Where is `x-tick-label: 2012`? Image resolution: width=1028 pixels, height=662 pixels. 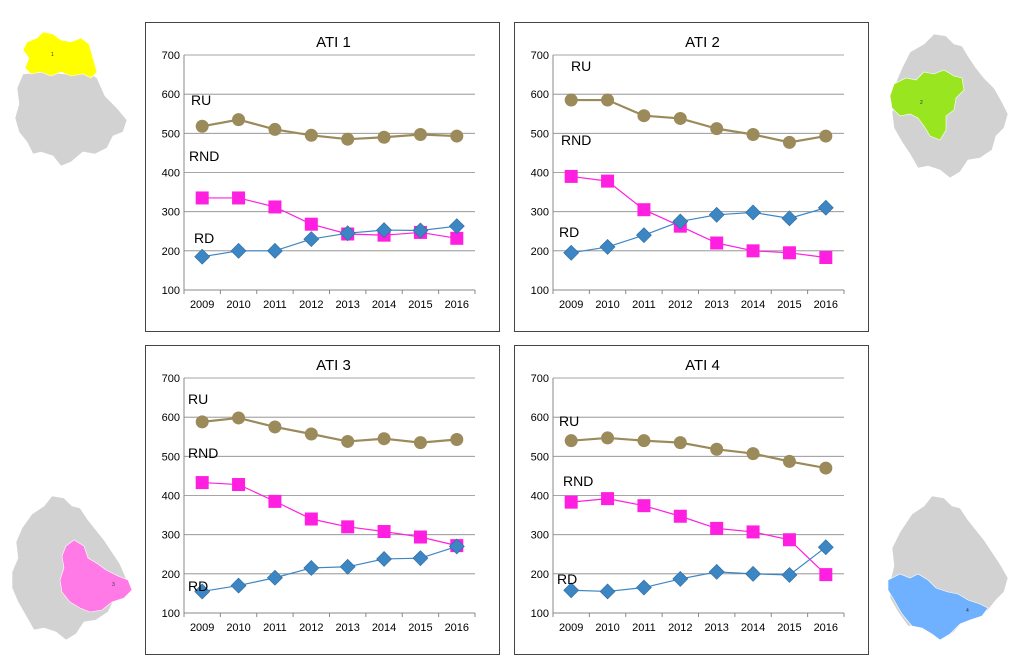
x-tick-label: 2012 is located at coordinates (680, 305).